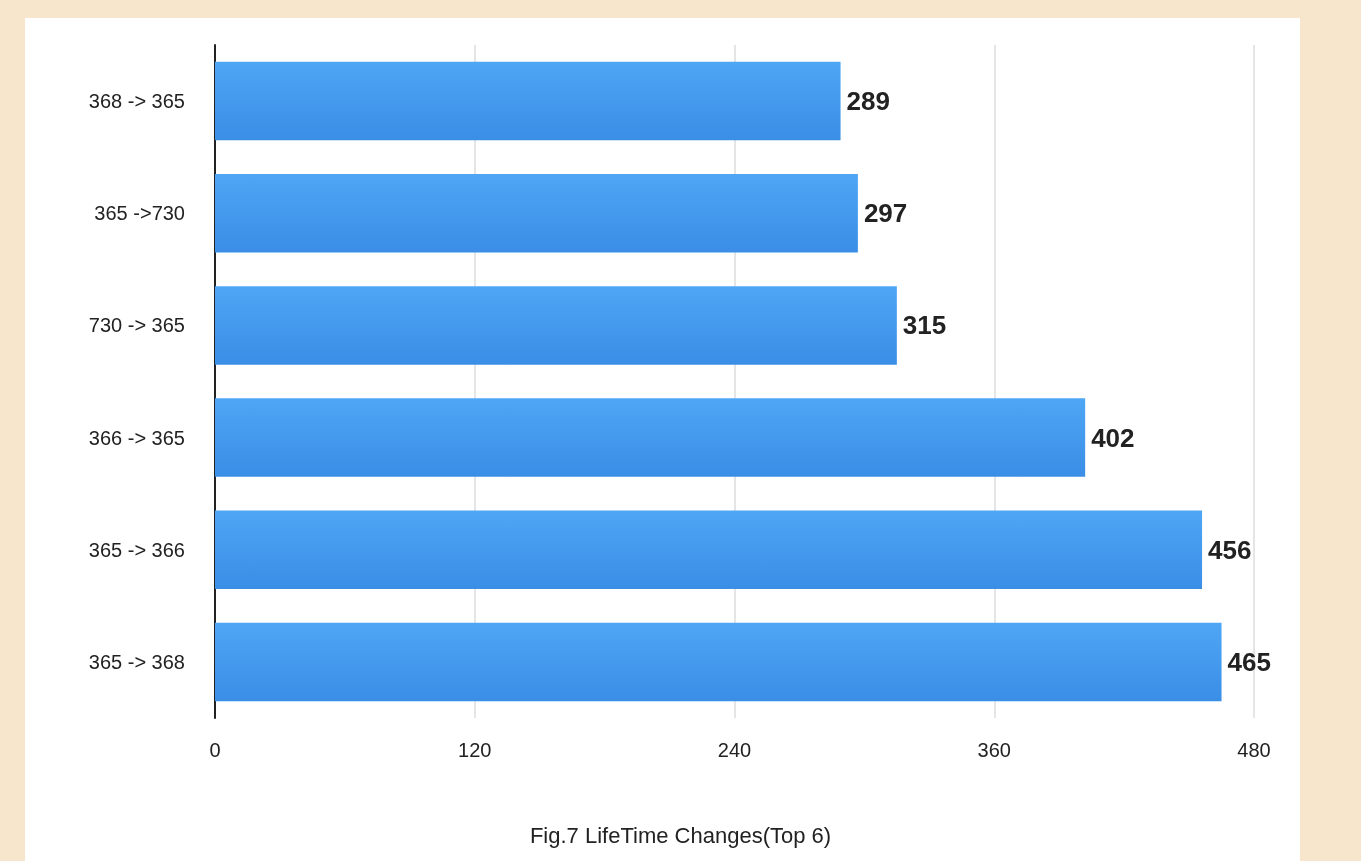  I want to click on y-tick-label: 368 -> 365, so click(136, 101).